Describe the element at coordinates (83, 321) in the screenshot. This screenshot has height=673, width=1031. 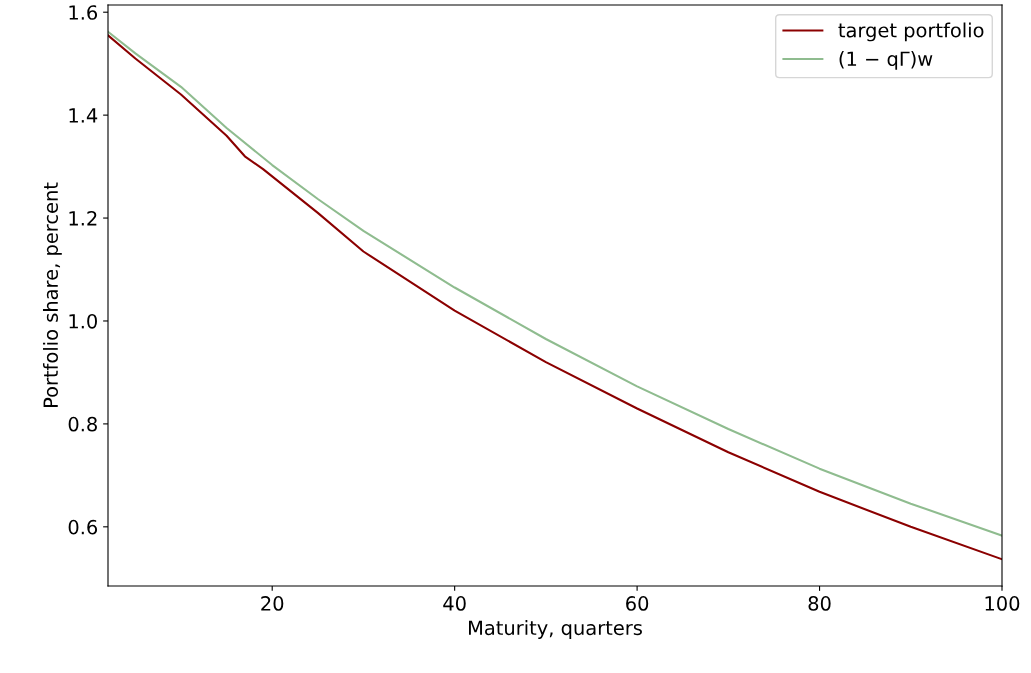
I see `y-tick-label: 1.0` at that location.